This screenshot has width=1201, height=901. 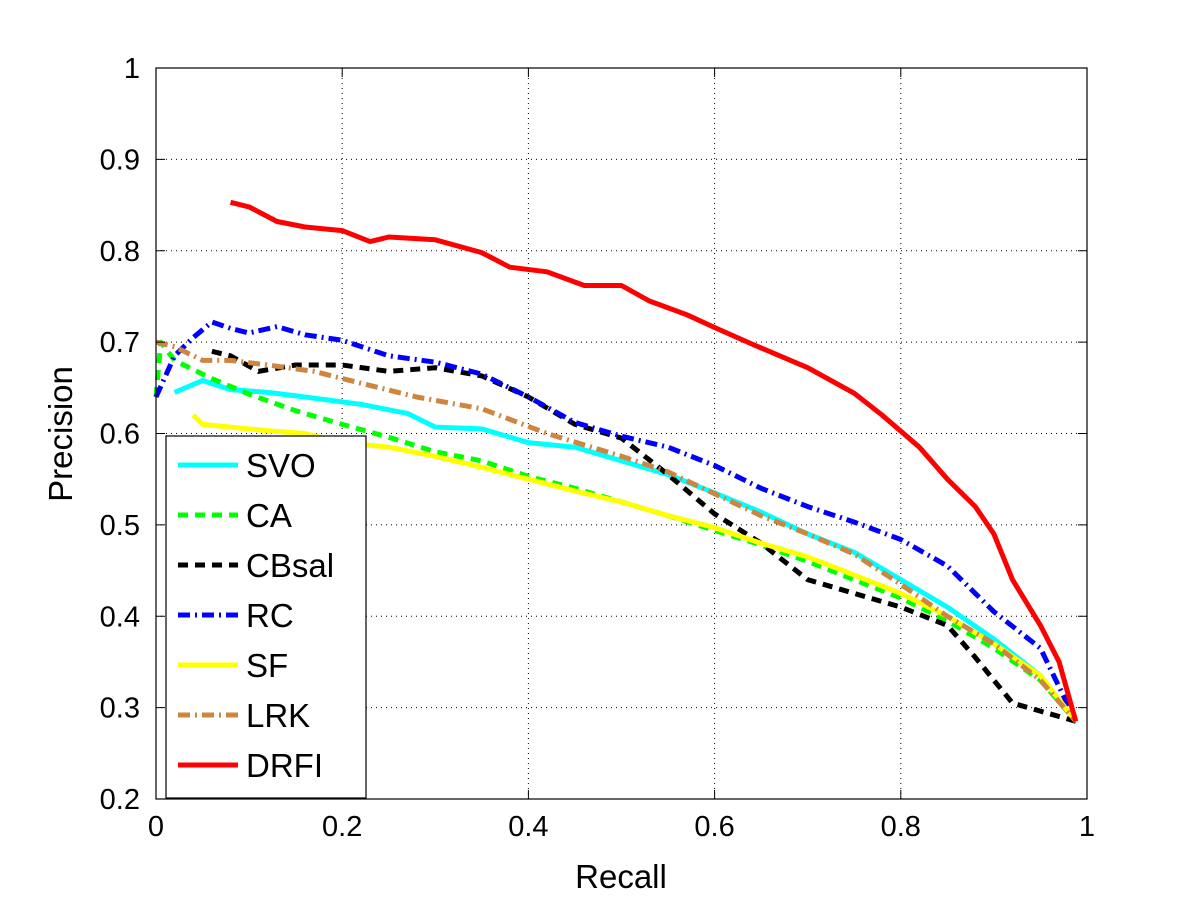 I want to click on x-tick-label: 0.2, so click(x=342, y=827).